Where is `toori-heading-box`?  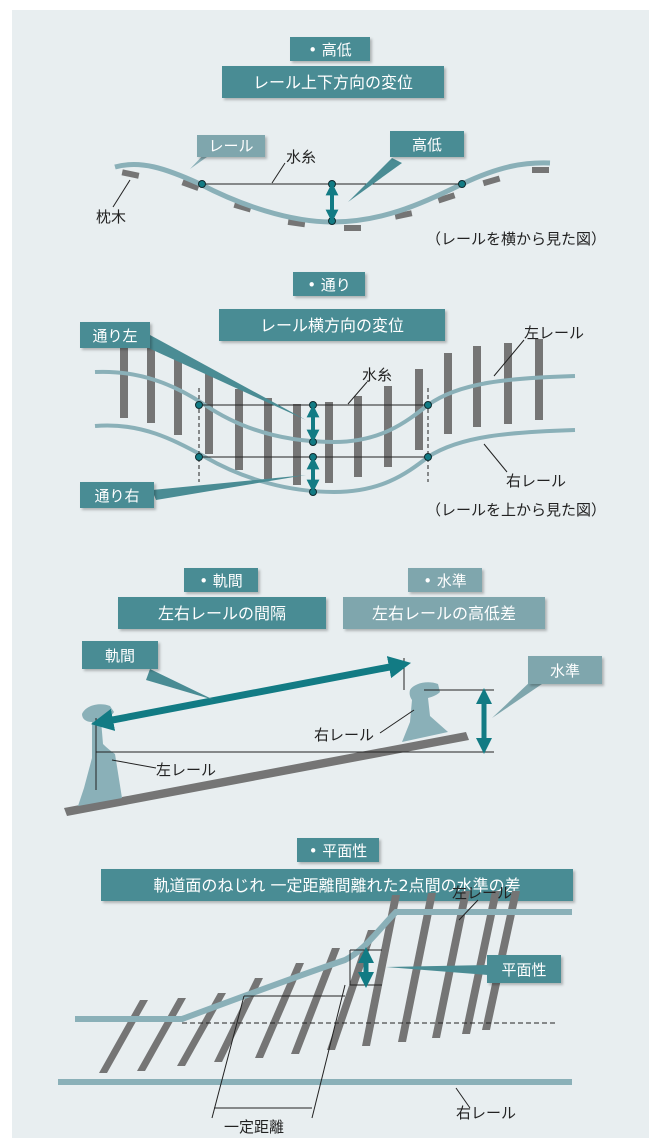 toori-heading-box is located at coordinates (329, 284).